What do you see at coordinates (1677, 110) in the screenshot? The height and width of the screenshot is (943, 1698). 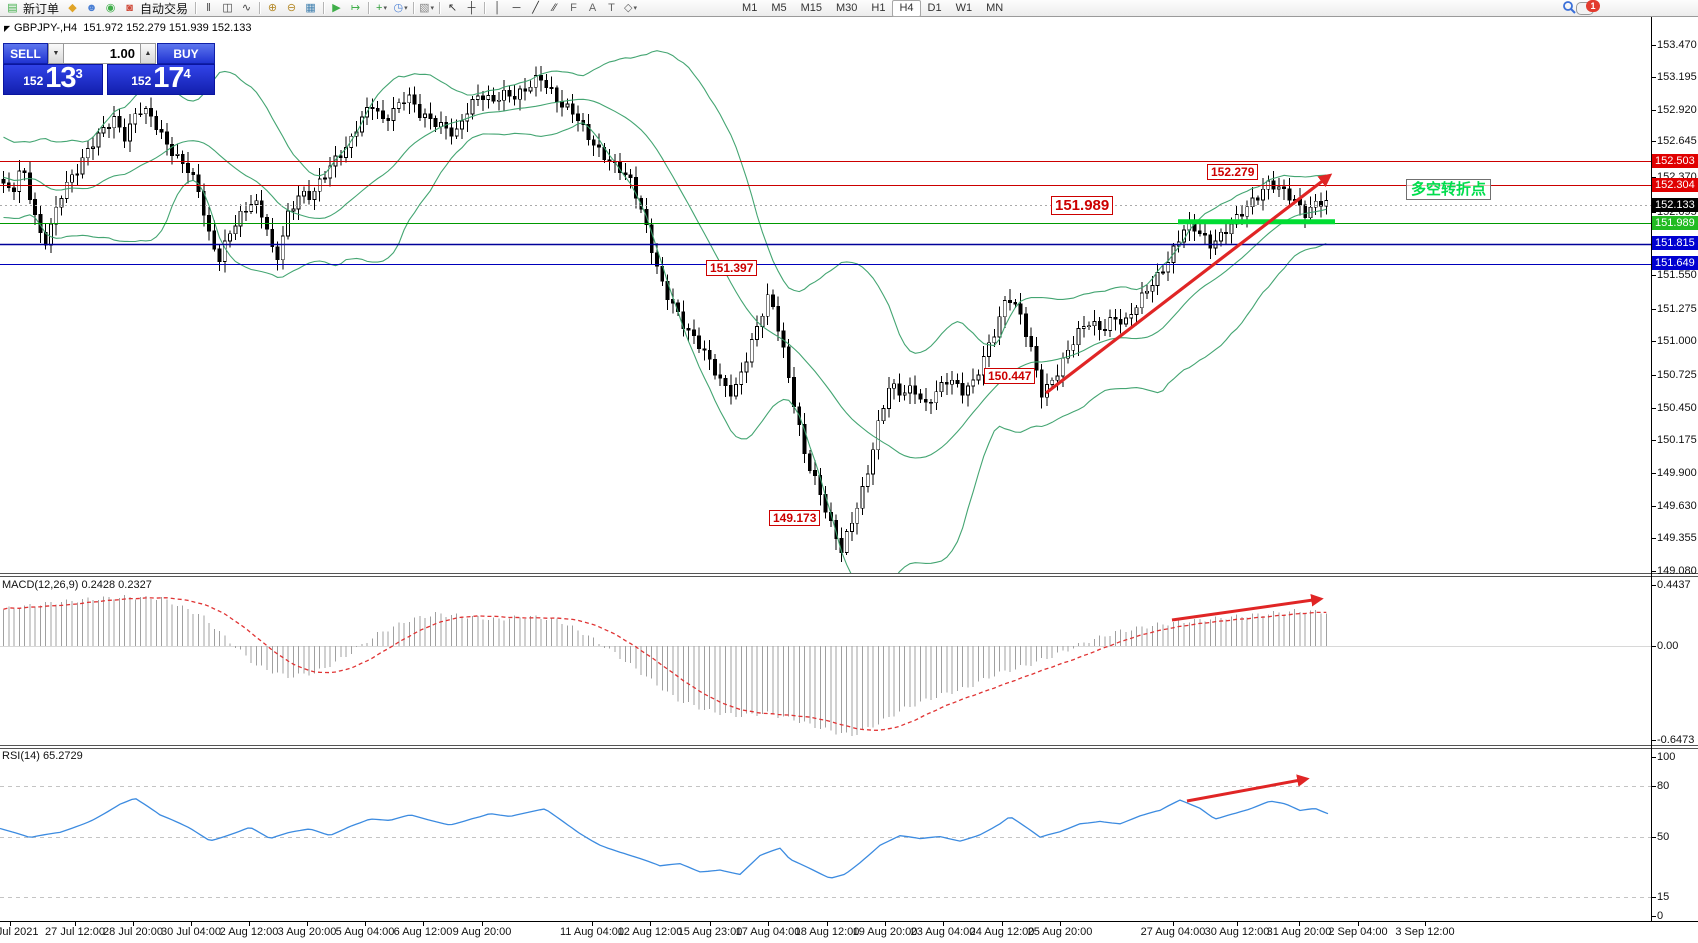 I see `price-tick: 152.920` at bounding box center [1677, 110].